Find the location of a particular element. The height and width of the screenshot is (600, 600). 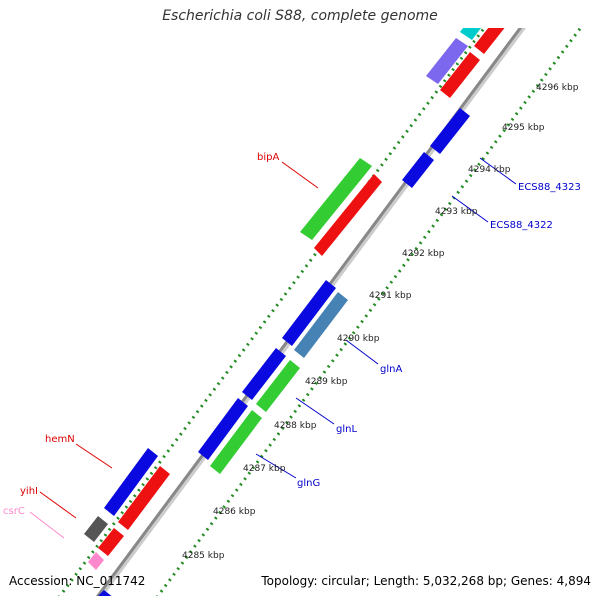

gene-label-hemN: hemN is located at coordinates (60, 439).